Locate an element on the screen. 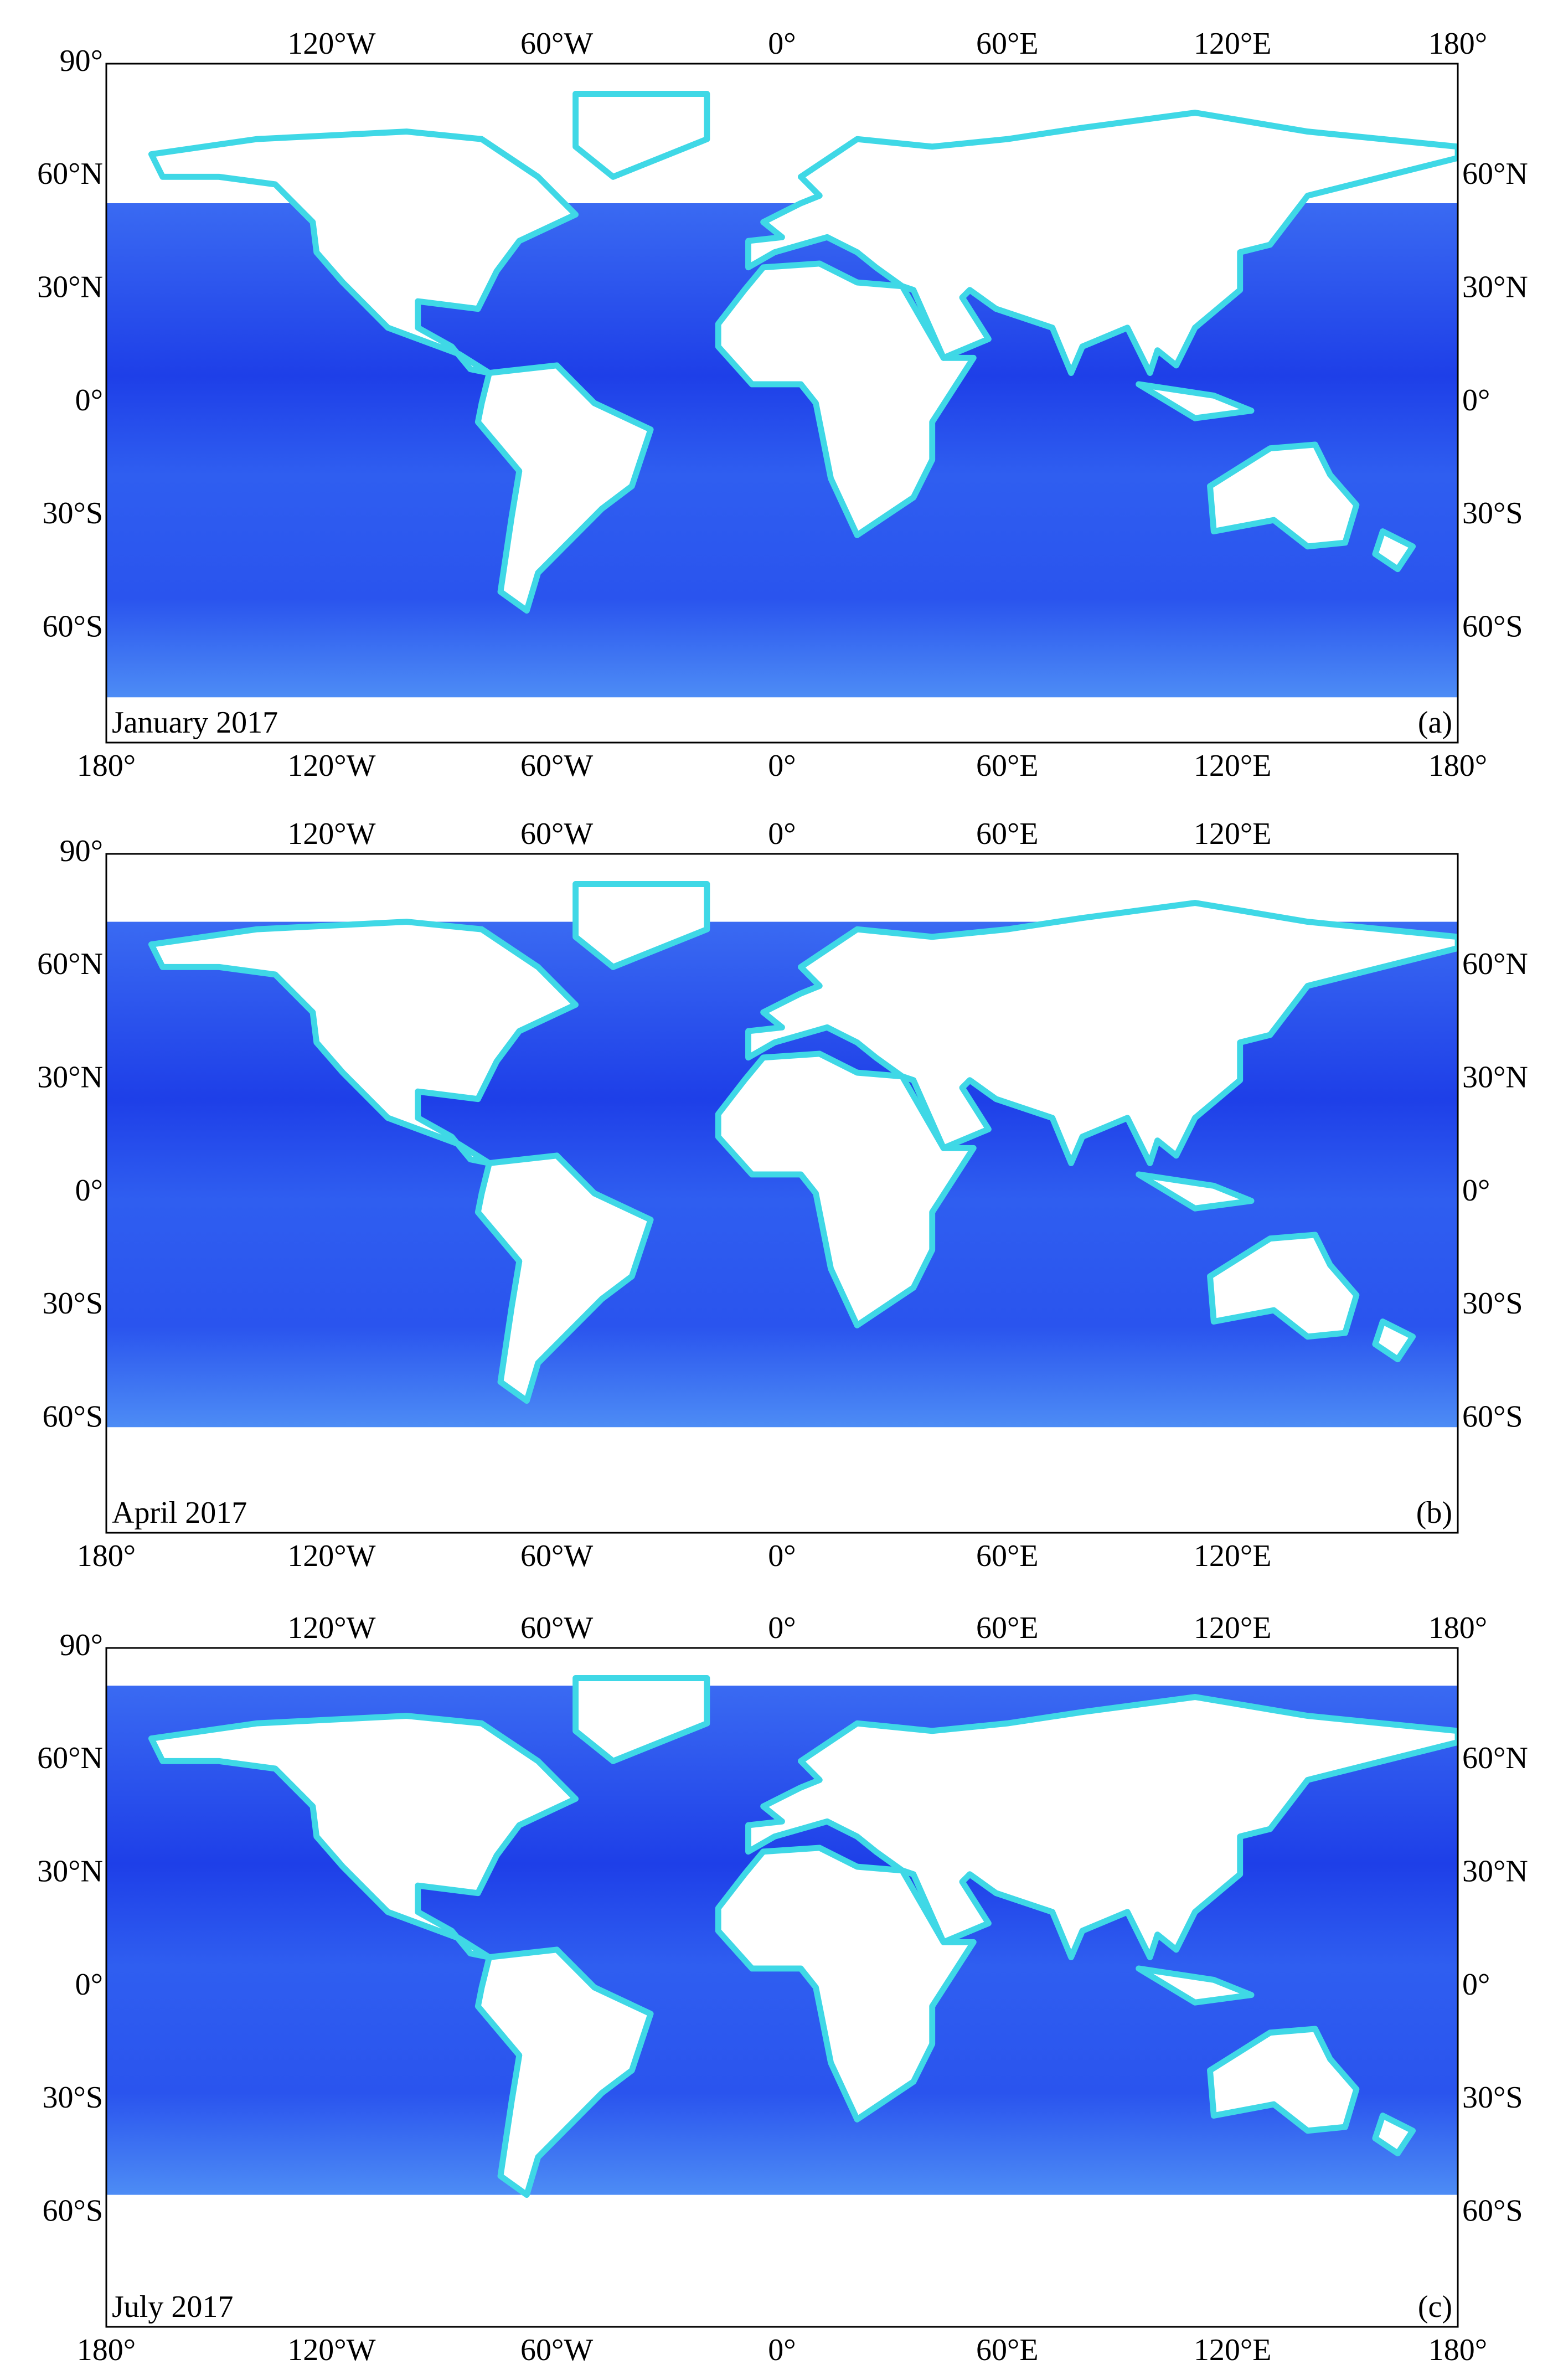 The width and height of the screenshot is (1558, 2380). panel-letter: (a) is located at coordinates (1435, 722).